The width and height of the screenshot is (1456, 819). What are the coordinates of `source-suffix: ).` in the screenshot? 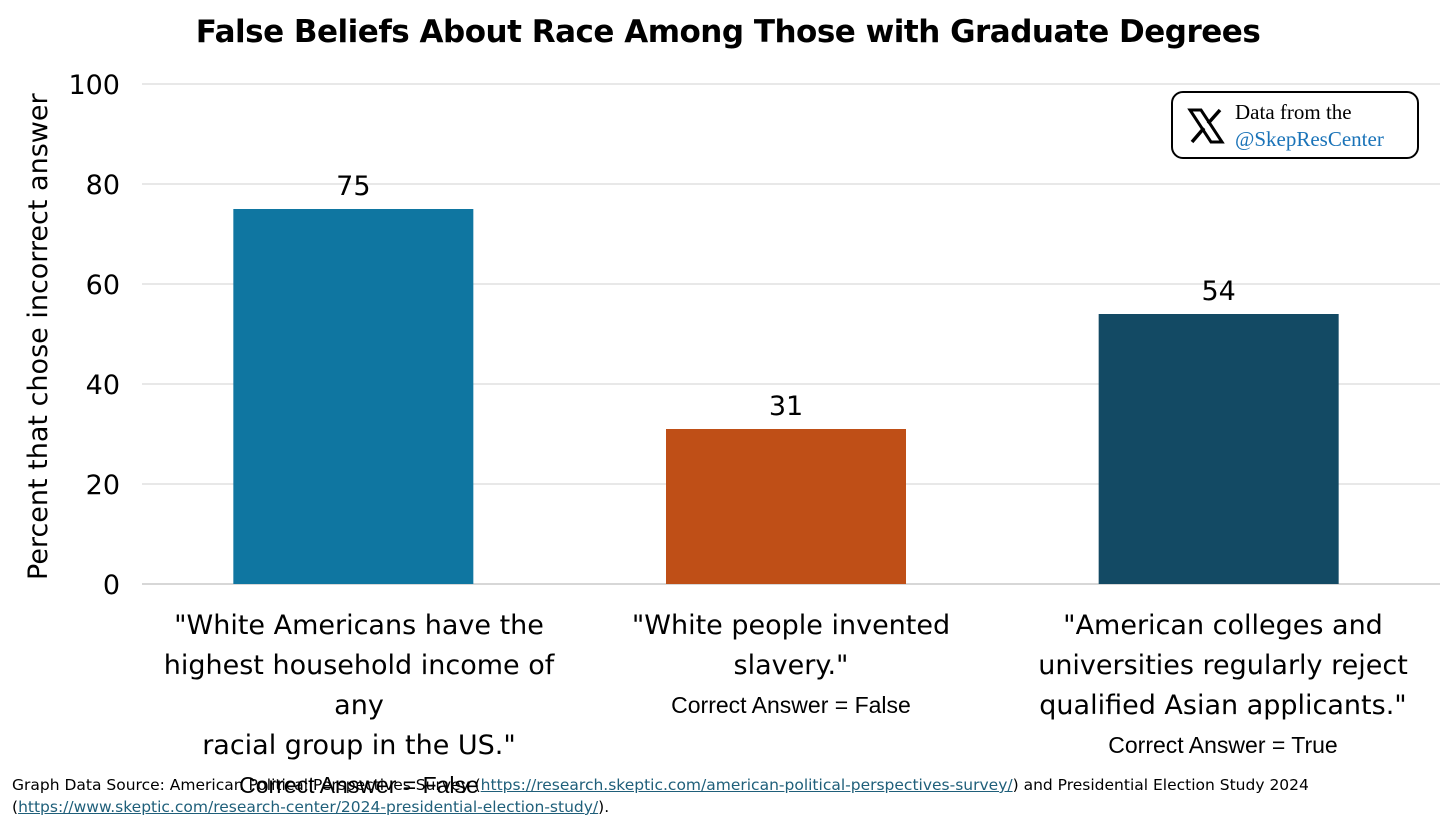 It's located at (604, 807).